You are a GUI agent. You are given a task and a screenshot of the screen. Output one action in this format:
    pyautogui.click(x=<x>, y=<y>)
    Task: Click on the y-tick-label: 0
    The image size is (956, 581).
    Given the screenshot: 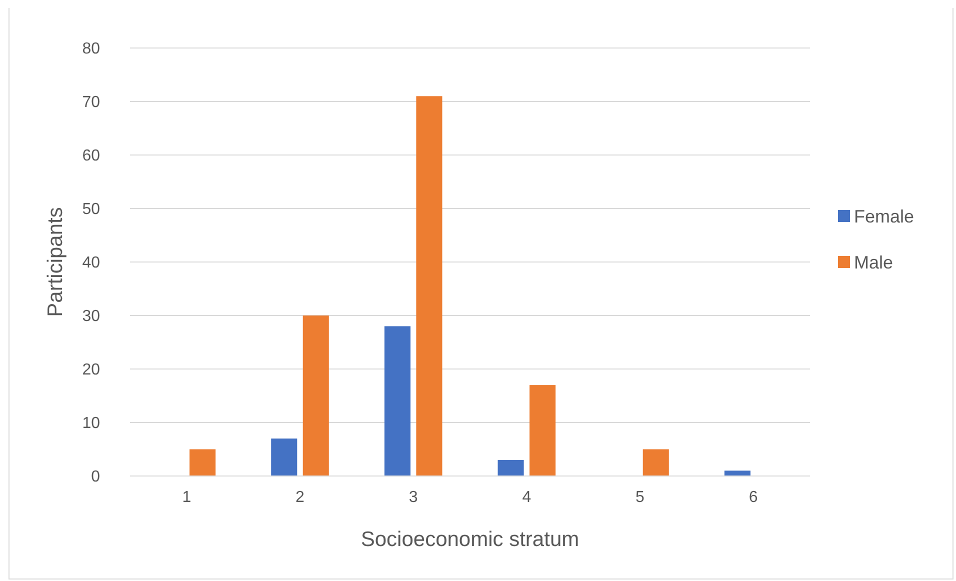 What is the action you would take?
    pyautogui.click(x=95, y=477)
    